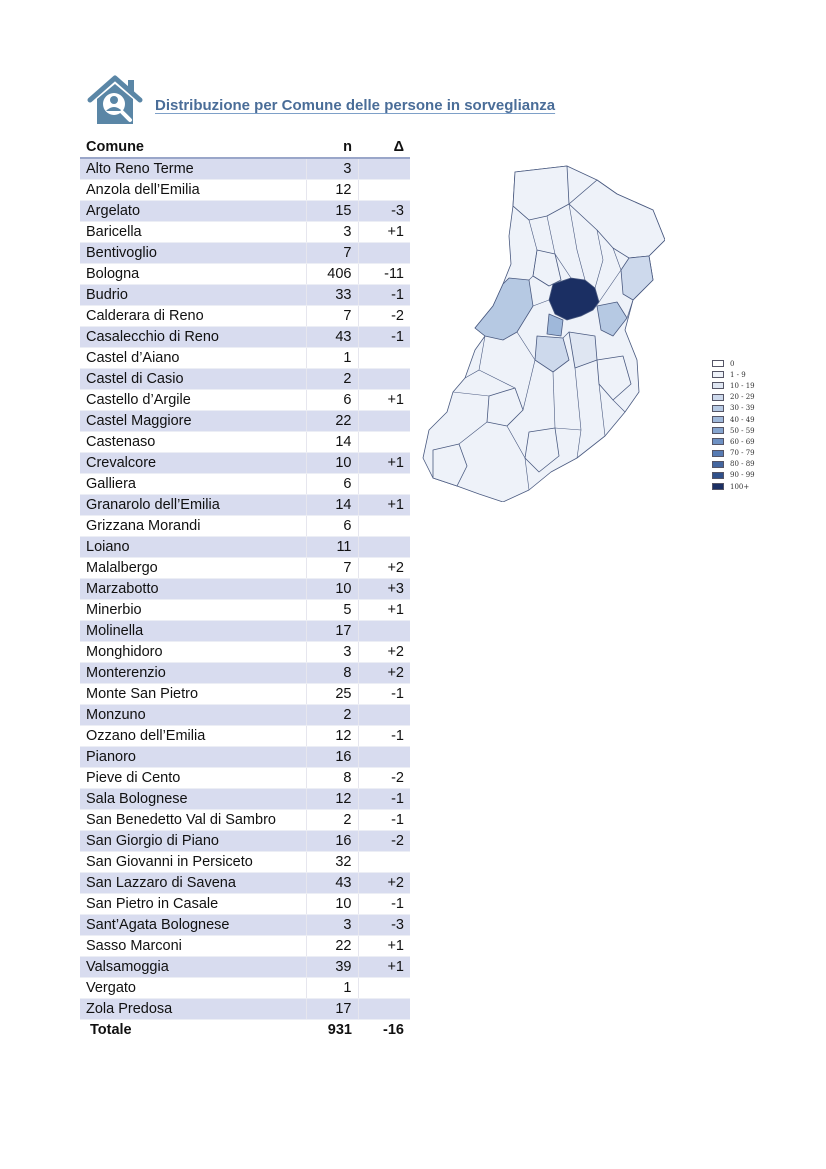  I want to click on table-row: Sant’Agata Bolognese 3 -3, so click(245, 925).